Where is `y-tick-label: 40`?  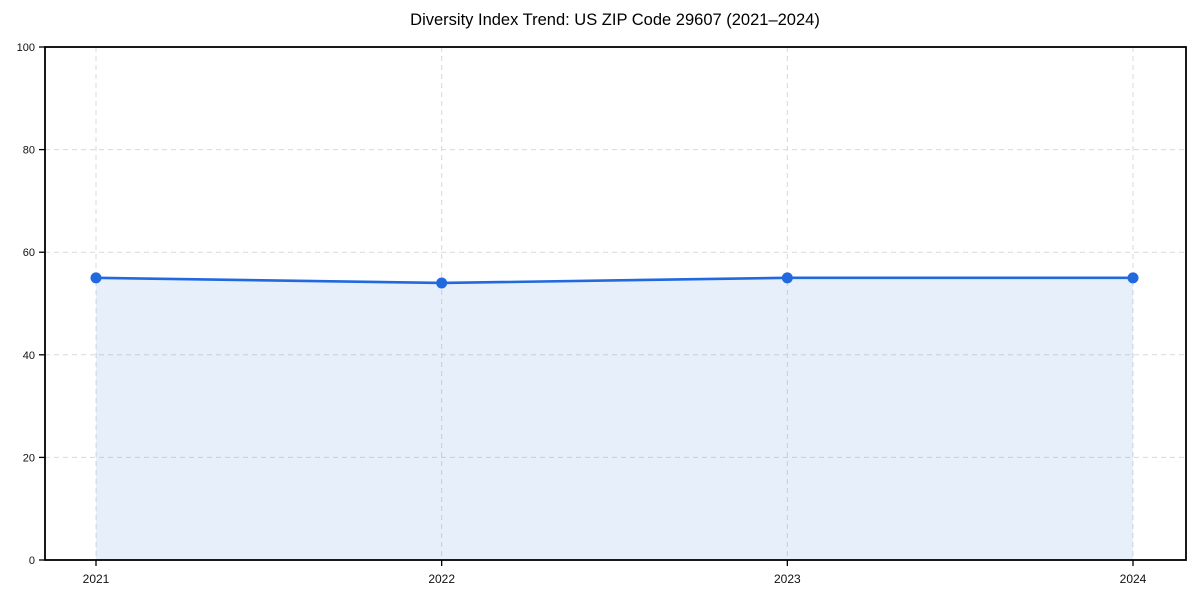
y-tick-label: 40 is located at coordinates (29, 356).